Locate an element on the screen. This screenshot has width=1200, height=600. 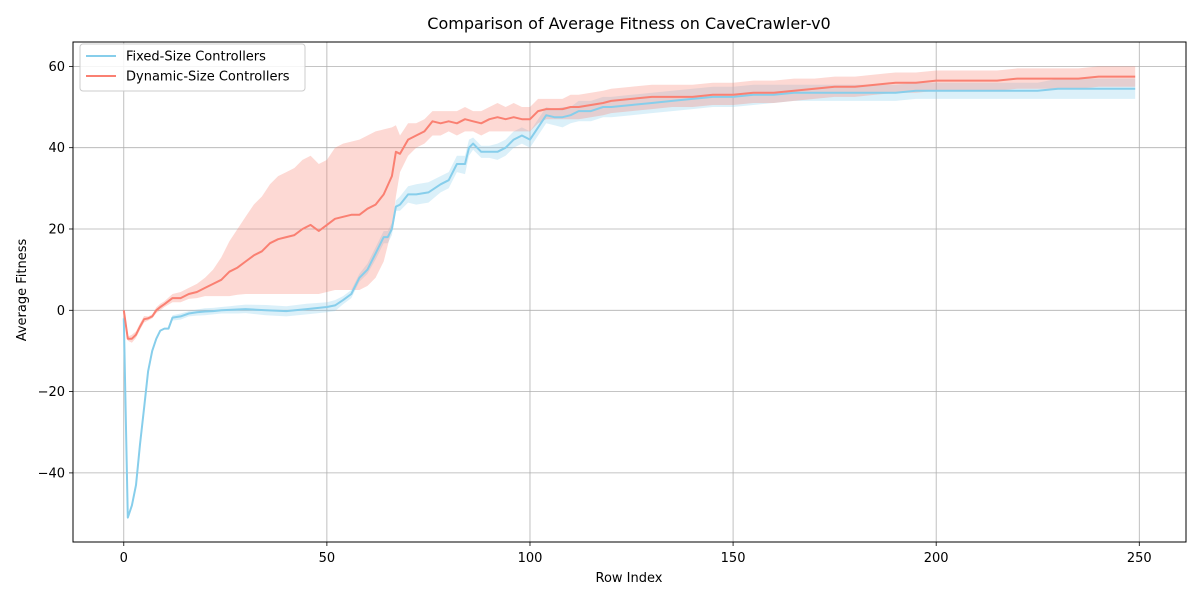
y-tick-label: 60 is located at coordinates (56, 67).